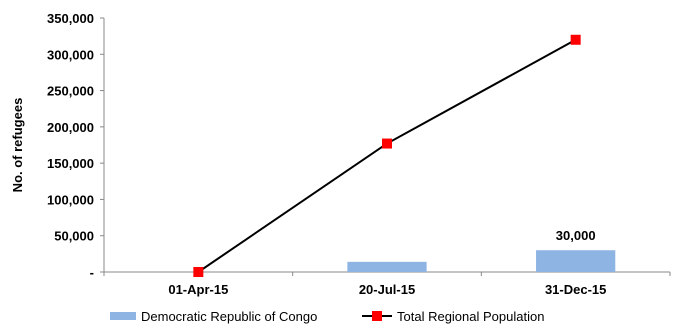 This screenshot has width=679, height=329. I want to click on data-labels: 30,000, so click(576, 235).